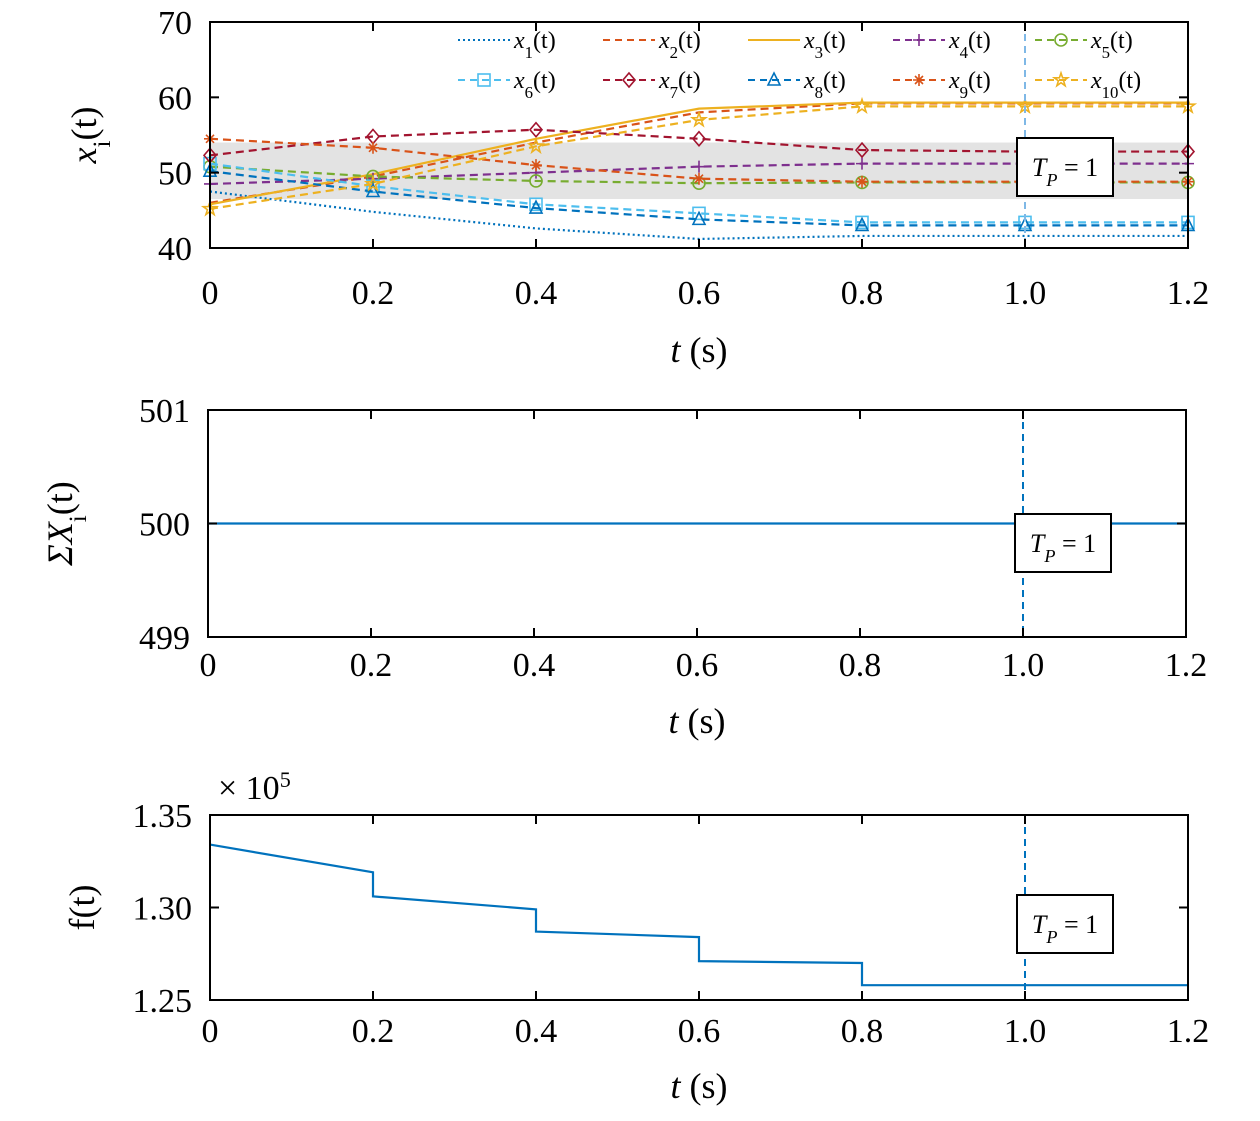  Describe the element at coordinates (163, 909) in the screenshot. I see `y-tick-label: 1.30` at that location.